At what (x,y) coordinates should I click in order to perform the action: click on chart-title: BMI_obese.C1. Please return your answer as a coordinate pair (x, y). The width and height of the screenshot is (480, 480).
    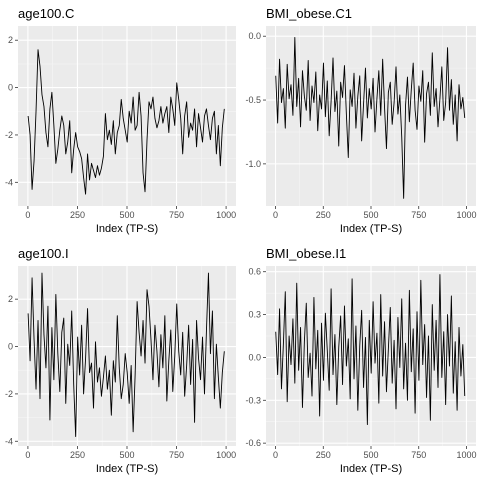
    Looking at the image, I should click on (309, 13).